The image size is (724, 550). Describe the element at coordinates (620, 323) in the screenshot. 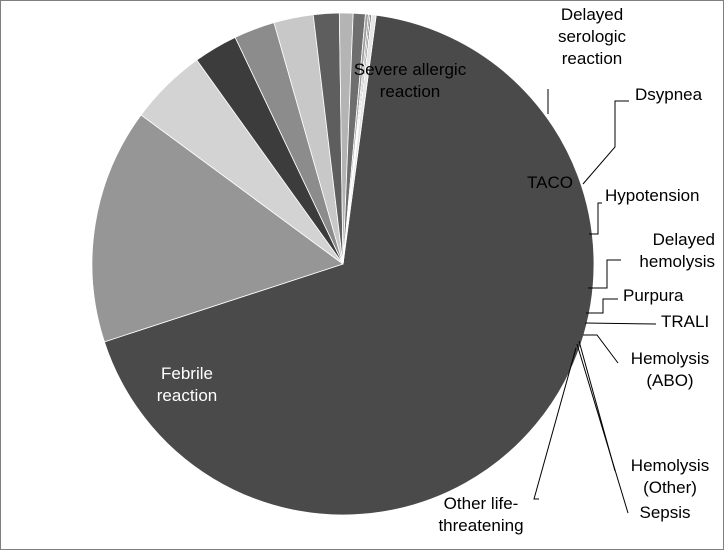

I see `leader-line-trali` at that location.